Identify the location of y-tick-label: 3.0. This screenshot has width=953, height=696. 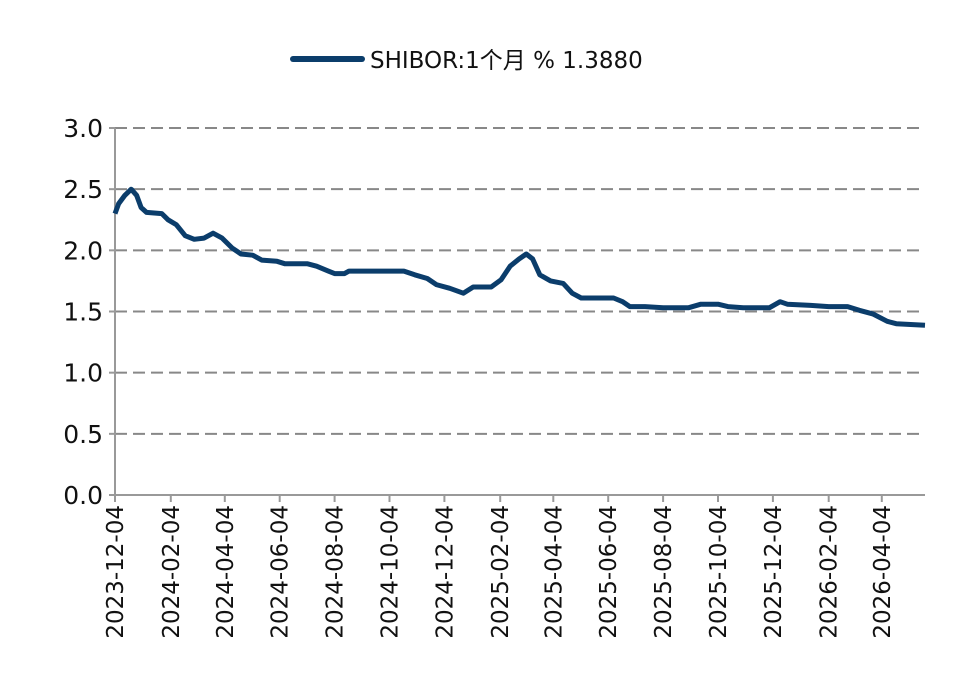
(83, 128).